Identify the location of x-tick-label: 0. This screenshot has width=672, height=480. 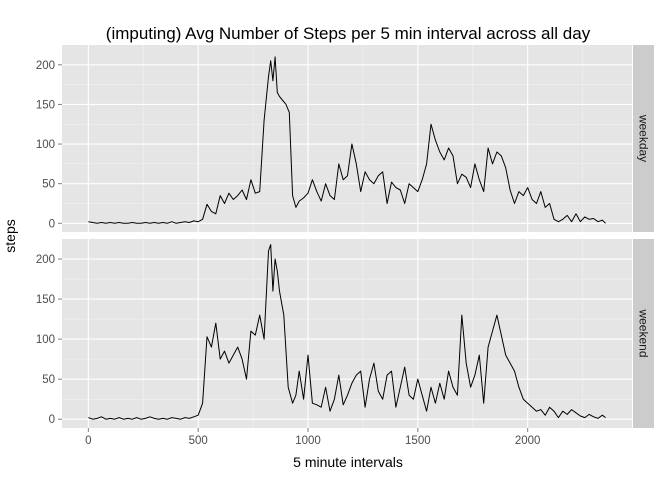
(88, 441).